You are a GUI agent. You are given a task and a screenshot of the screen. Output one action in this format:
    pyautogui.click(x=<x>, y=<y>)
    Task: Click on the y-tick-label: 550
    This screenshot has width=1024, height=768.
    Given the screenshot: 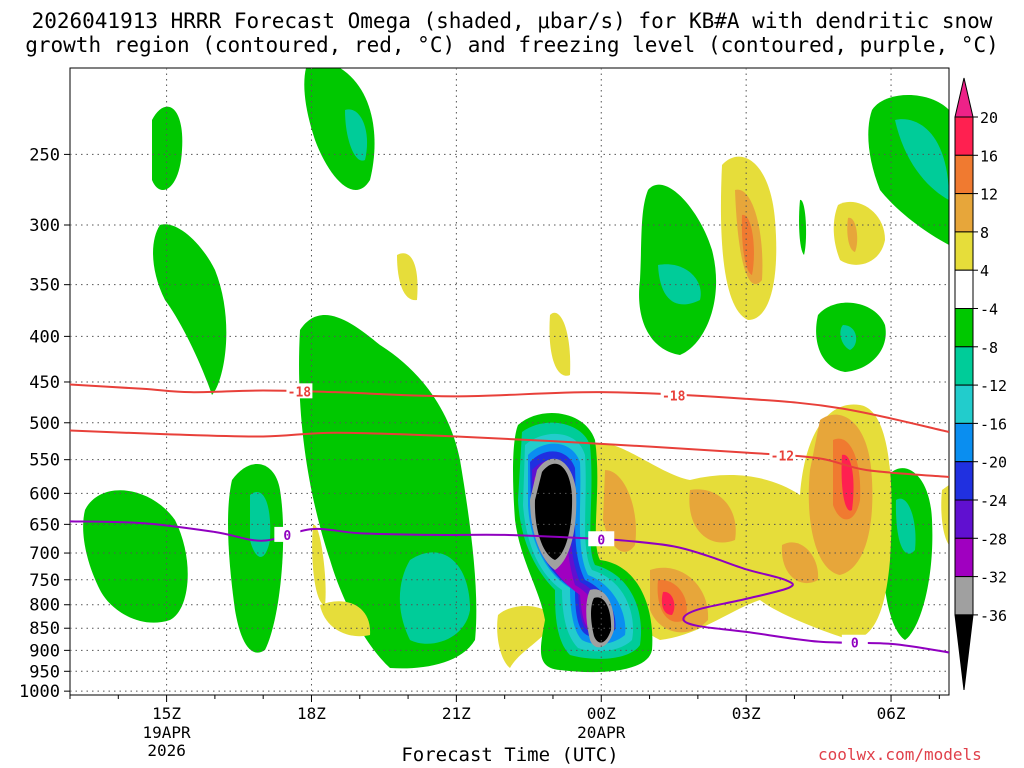 What is the action you would take?
    pyautogui.click(x=44, y=461)
    